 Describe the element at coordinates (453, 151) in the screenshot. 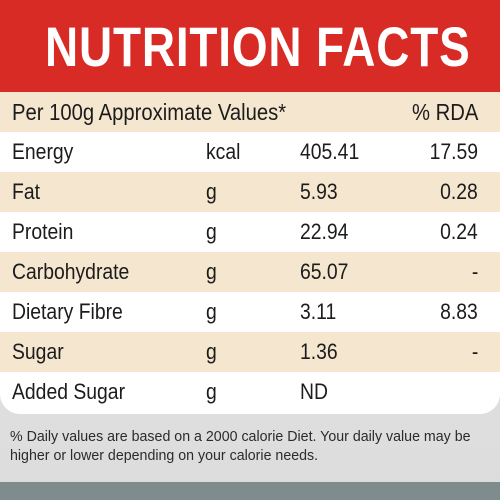

I see `nutrient-rda: 17.59` at that location.